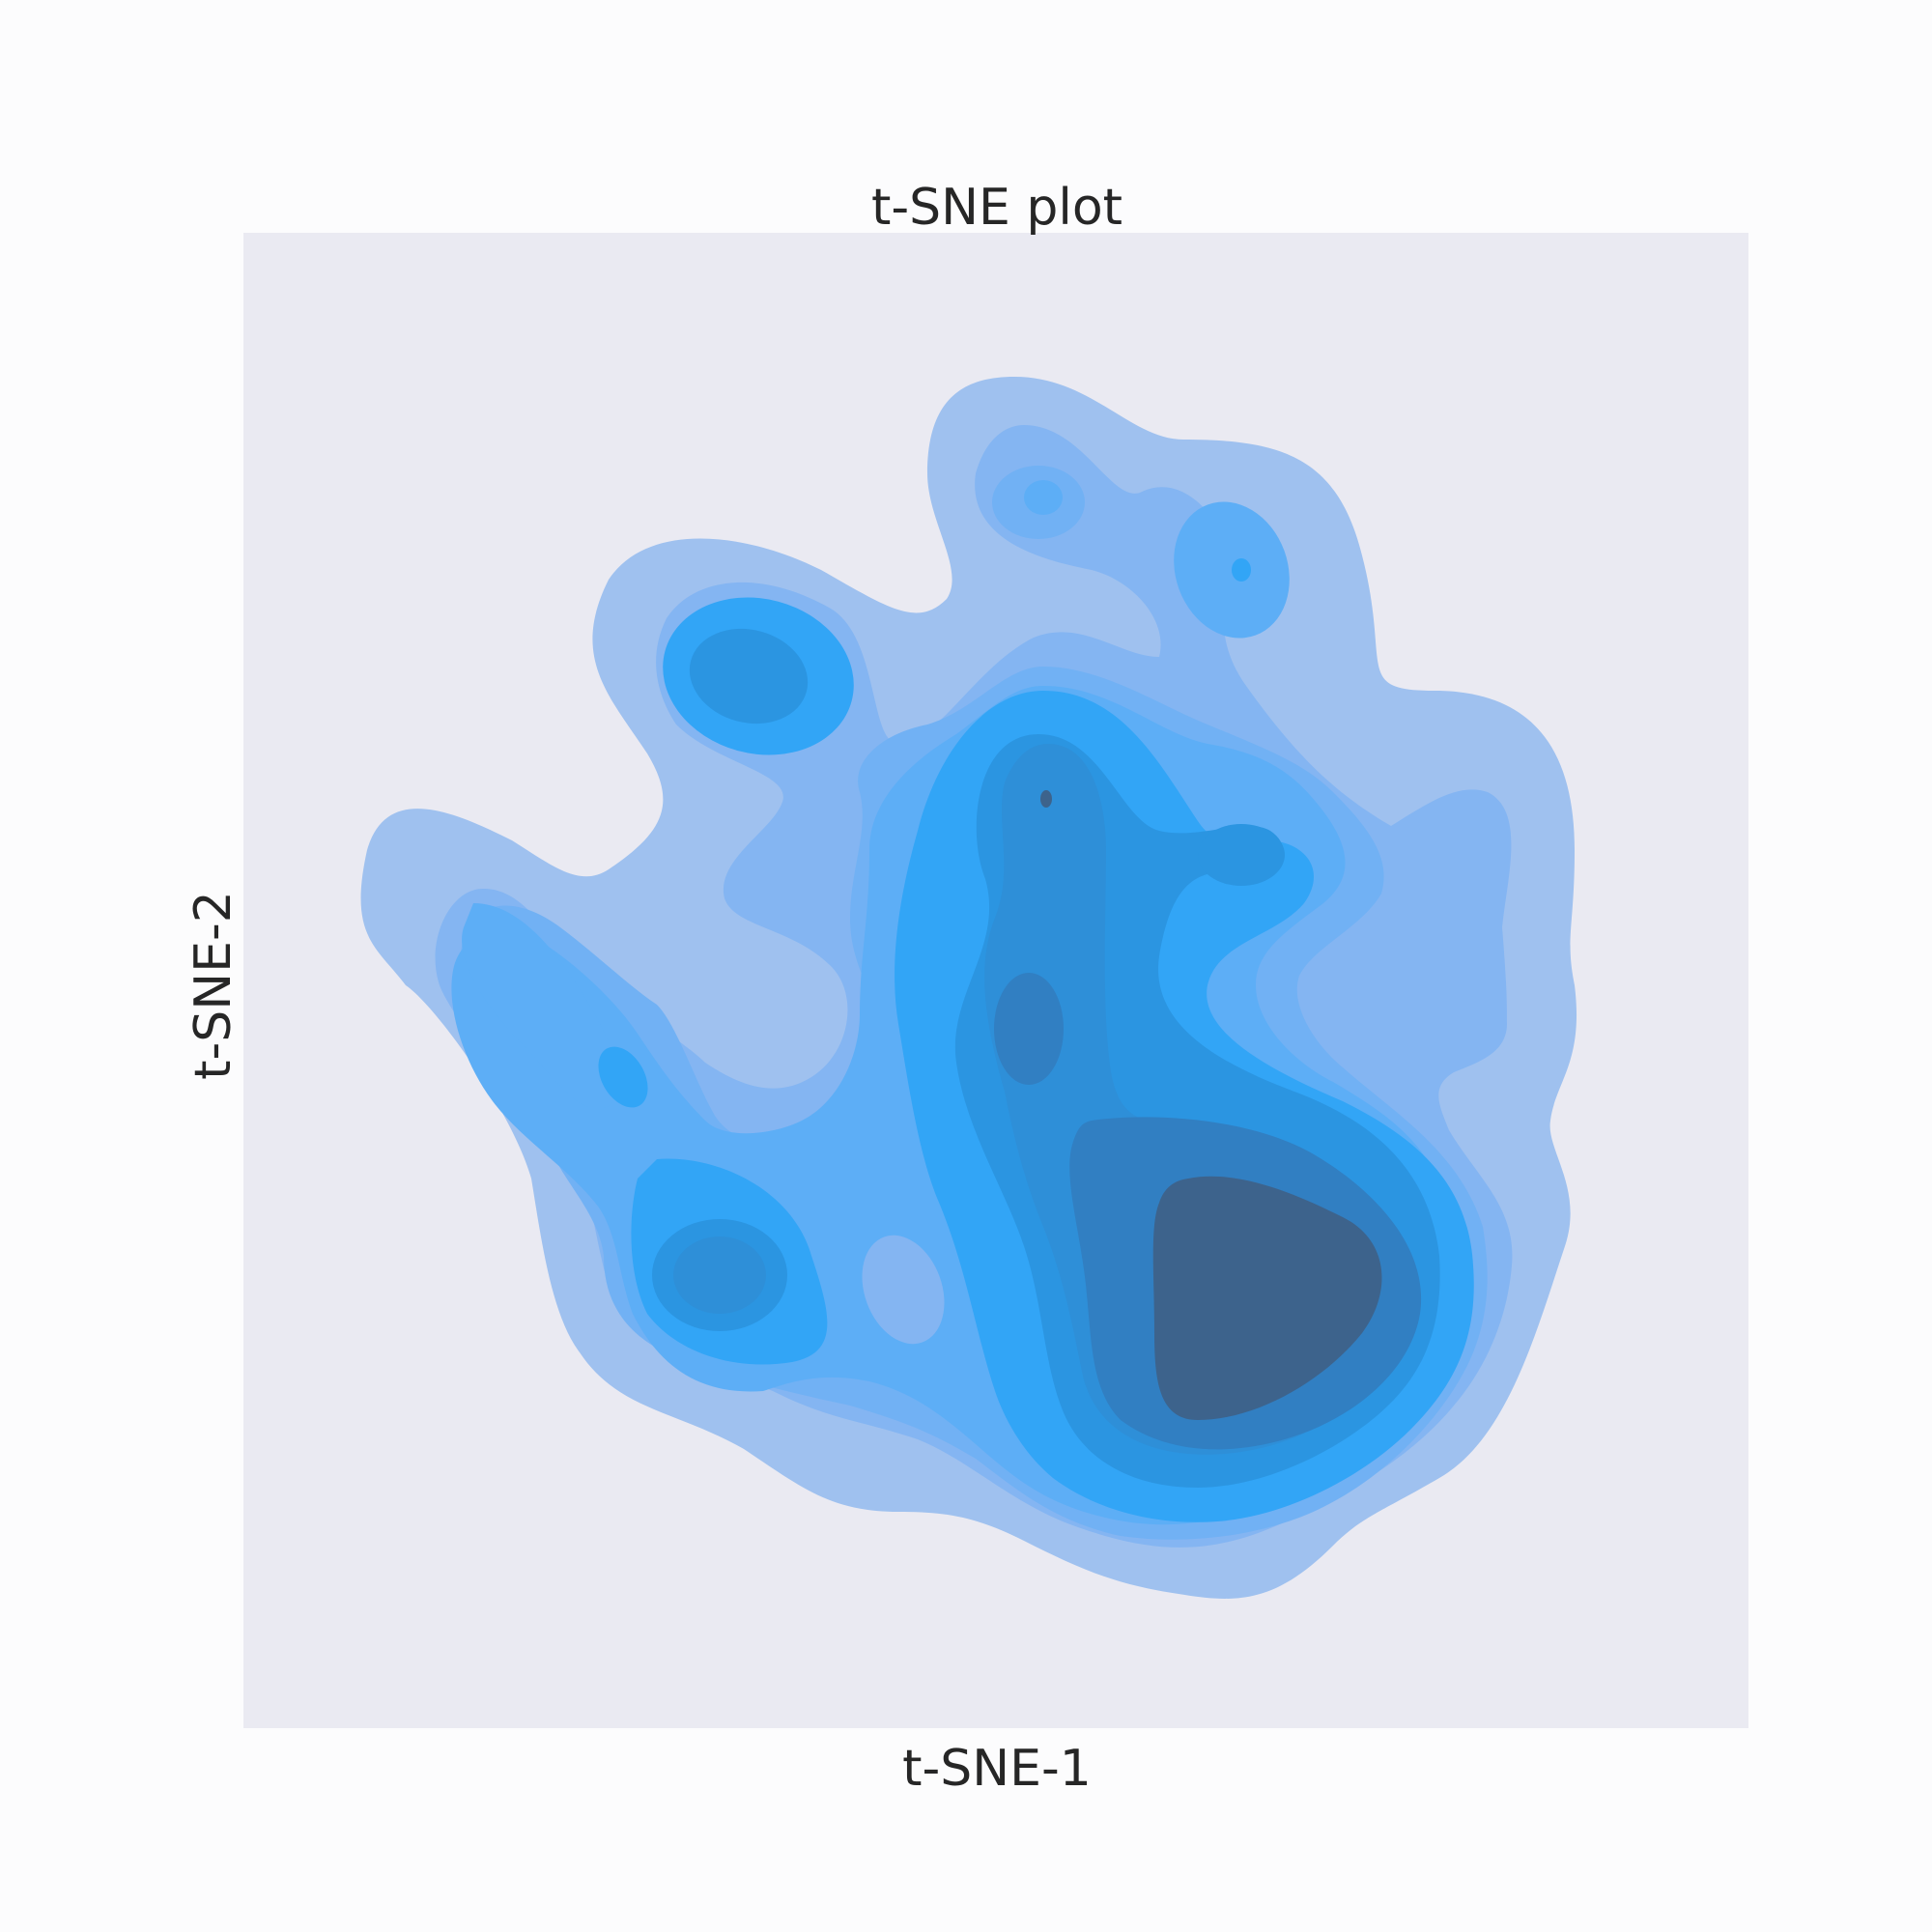  What do you see at coordinates (540, 1006) in the screenshot?
I see `contour-level-4-left-blob` at bounding box center [540, 1006].